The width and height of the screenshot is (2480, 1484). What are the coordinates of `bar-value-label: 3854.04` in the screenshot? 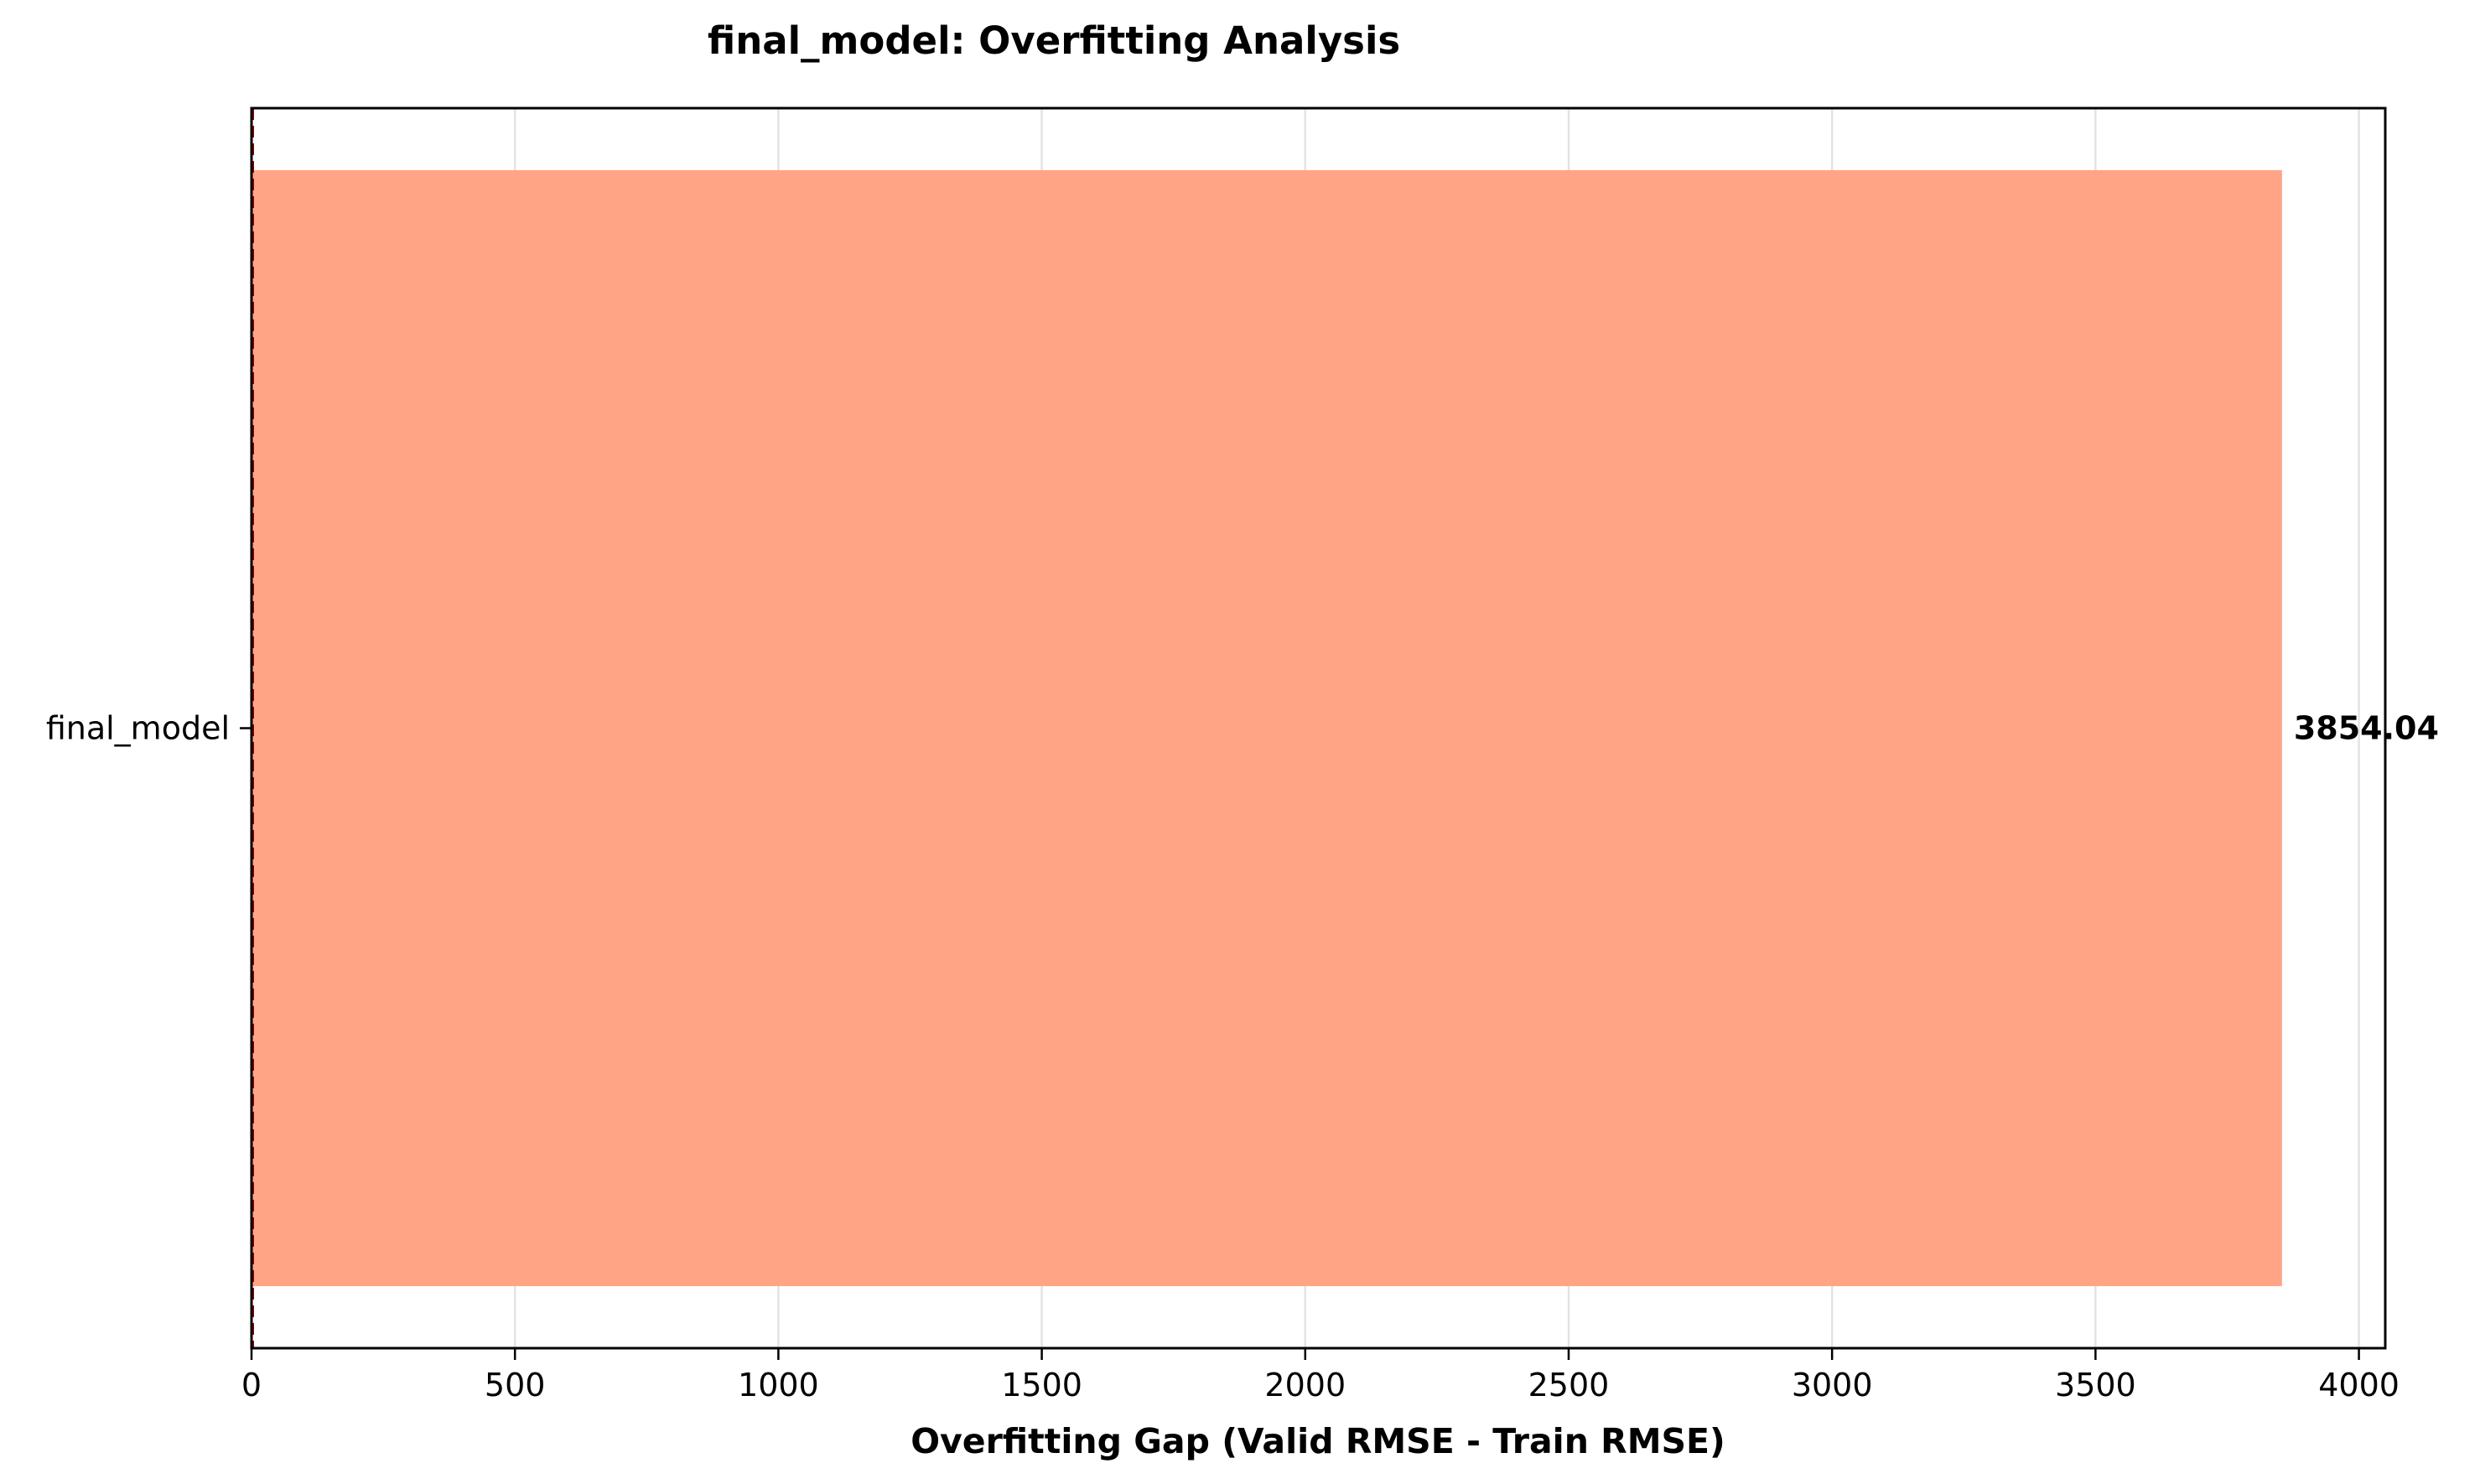 It's located at (2366, 728).